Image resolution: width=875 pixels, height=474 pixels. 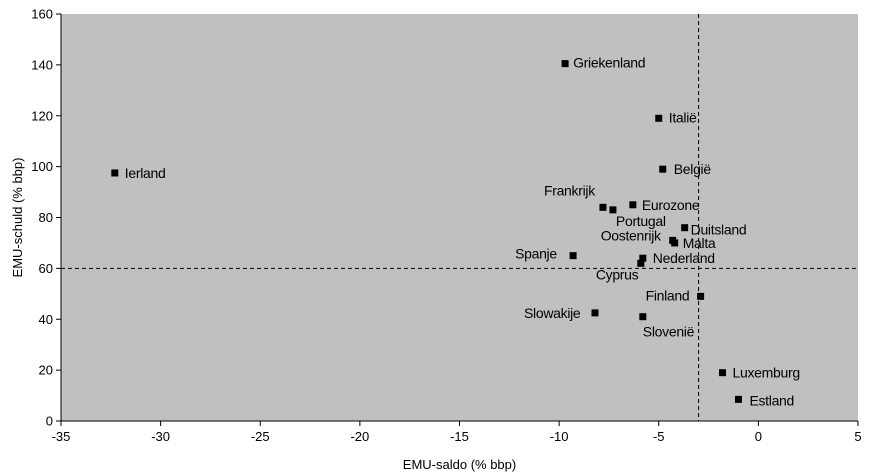 What do you see at coordinates (17, 218) in the screenshot?
I see `y-axis-title: EMU-schuld (% bbp)` at bounding box center [17, 218].